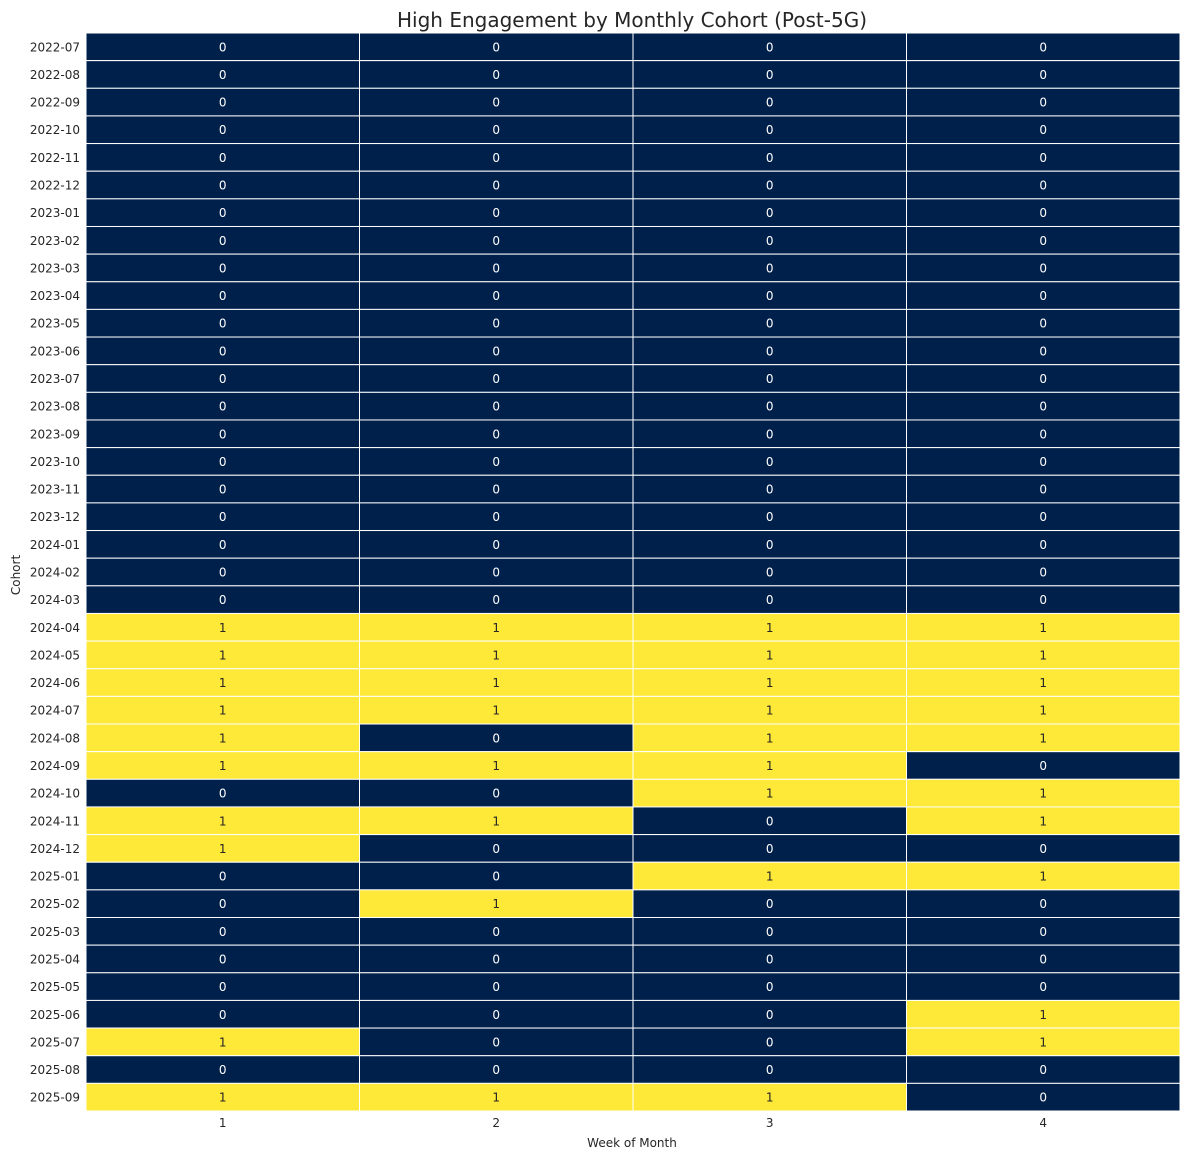 This screenshot has height=1160, width=1189. I want to click on y-tick-label: 2024-01, so click(55, 545).